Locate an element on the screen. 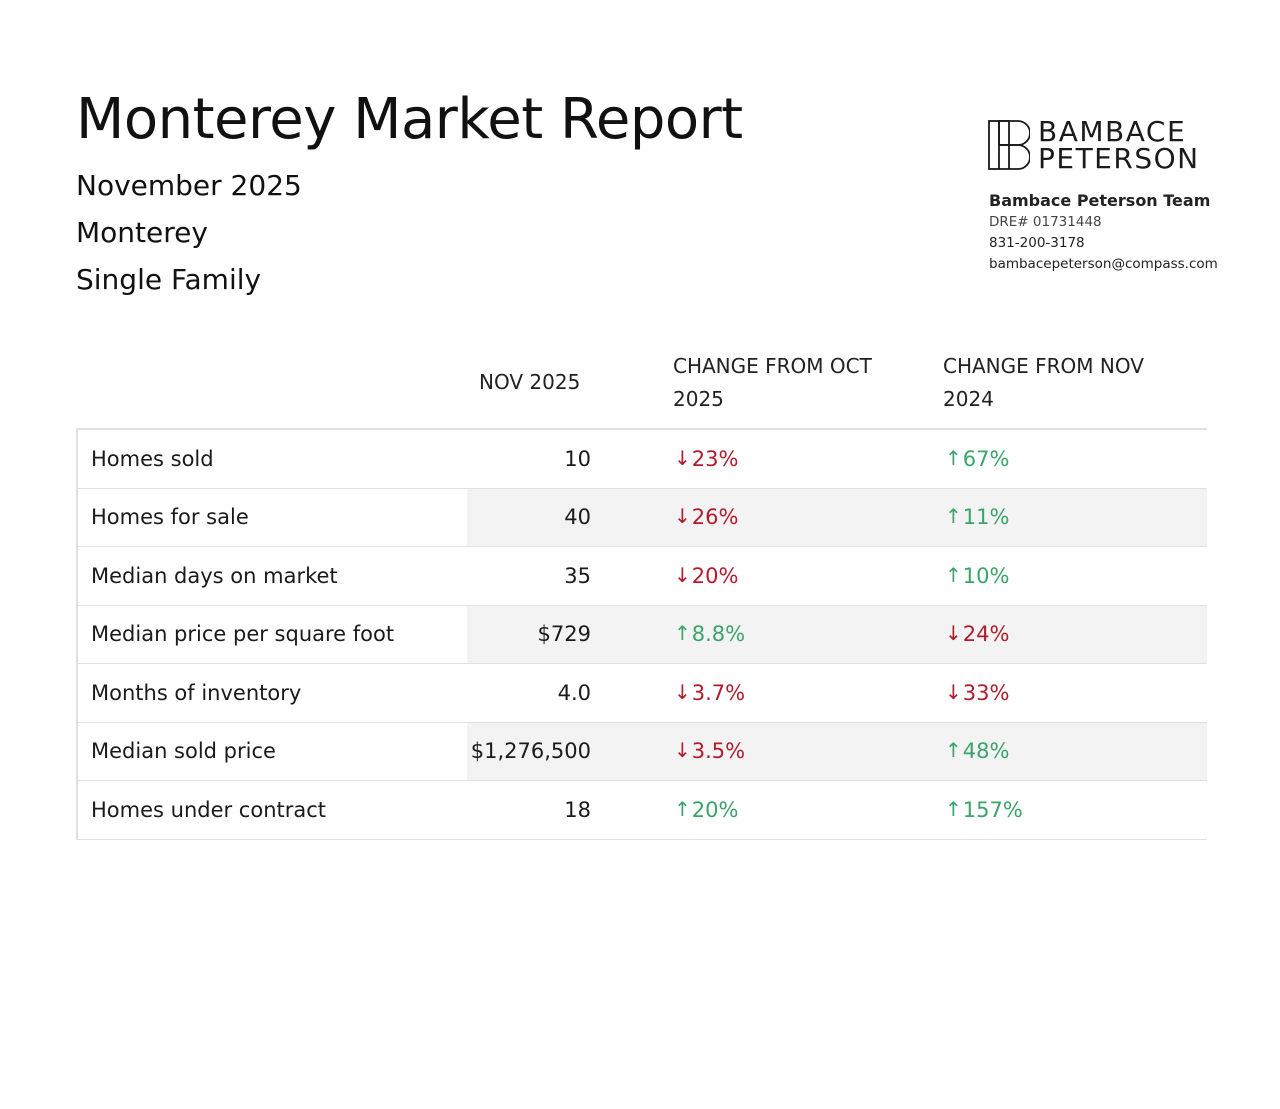 This screenshot has height=1109, width=1280. page-title: Monterey Market Report is located at coordinates (409, 119).